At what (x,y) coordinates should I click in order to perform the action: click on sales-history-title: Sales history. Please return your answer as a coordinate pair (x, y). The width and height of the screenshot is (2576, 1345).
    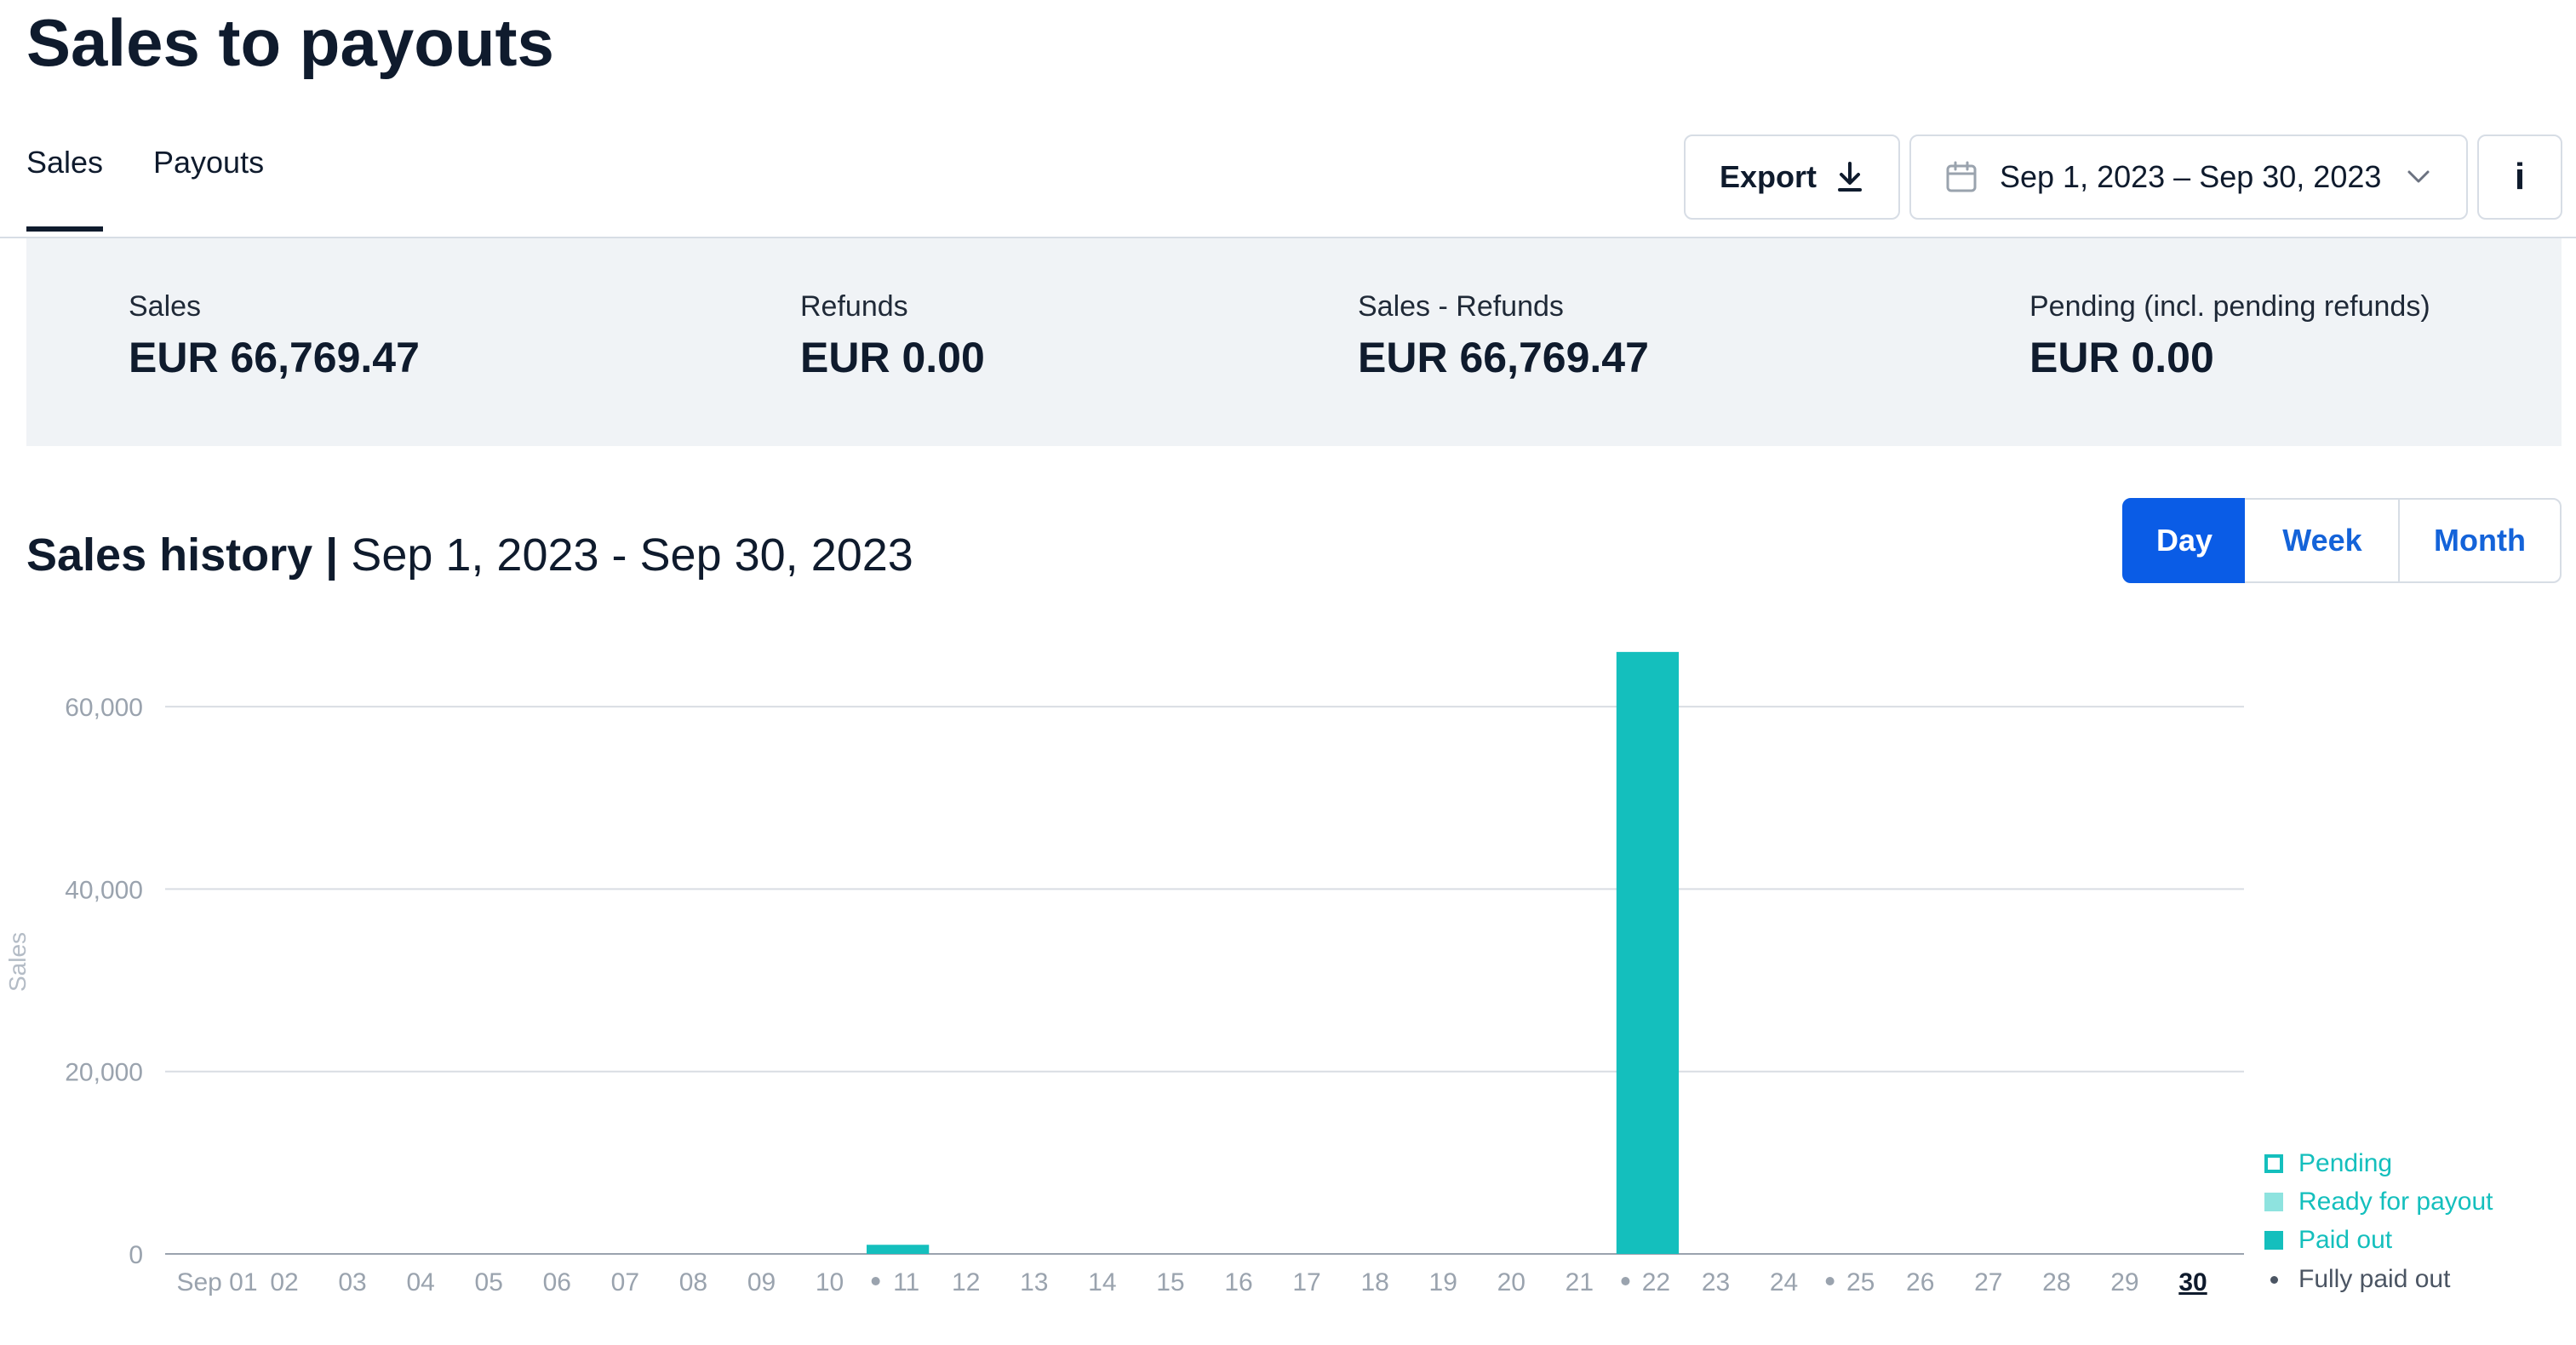
    Looking at the image, I should click on (170, 555).